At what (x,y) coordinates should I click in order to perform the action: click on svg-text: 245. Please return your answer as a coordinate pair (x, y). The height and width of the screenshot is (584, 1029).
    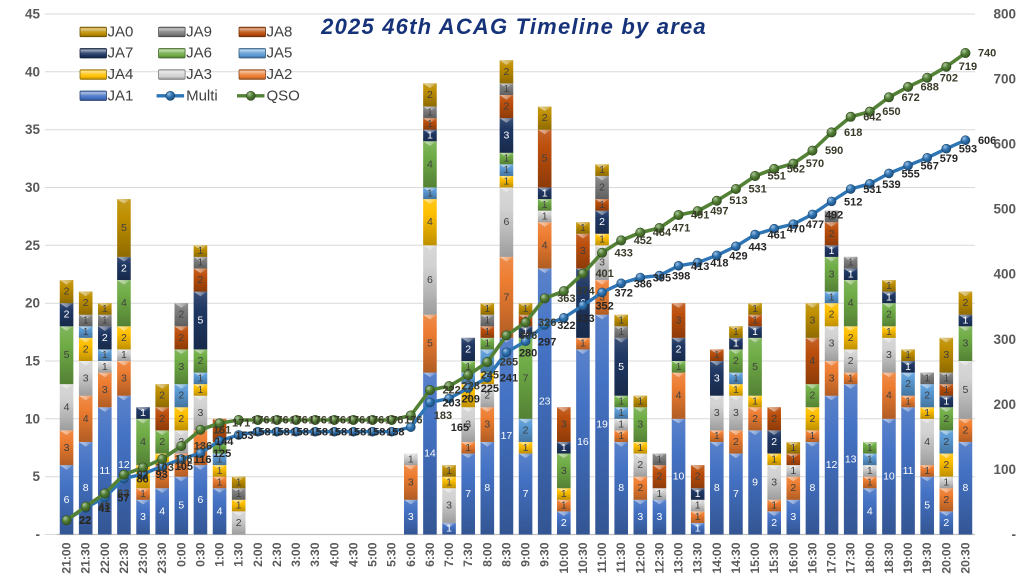
    Looking at the image, I should click on (490, 376).